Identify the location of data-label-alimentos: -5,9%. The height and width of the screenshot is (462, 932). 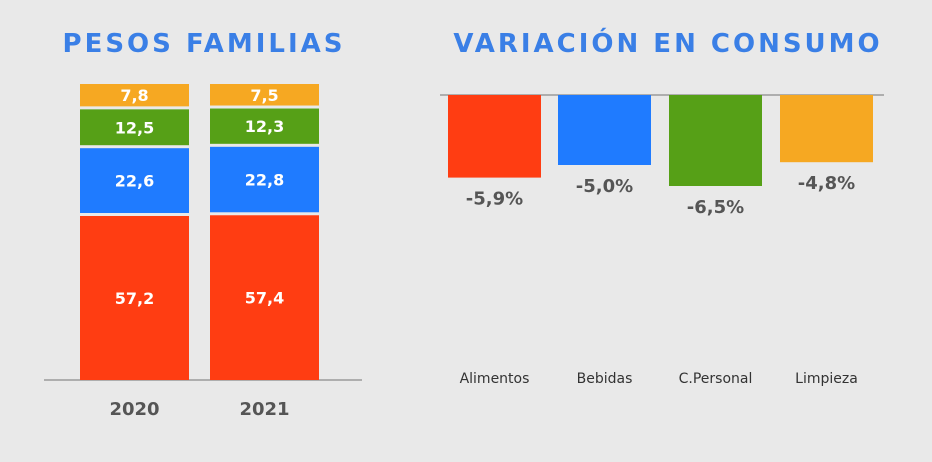
(494, 199).